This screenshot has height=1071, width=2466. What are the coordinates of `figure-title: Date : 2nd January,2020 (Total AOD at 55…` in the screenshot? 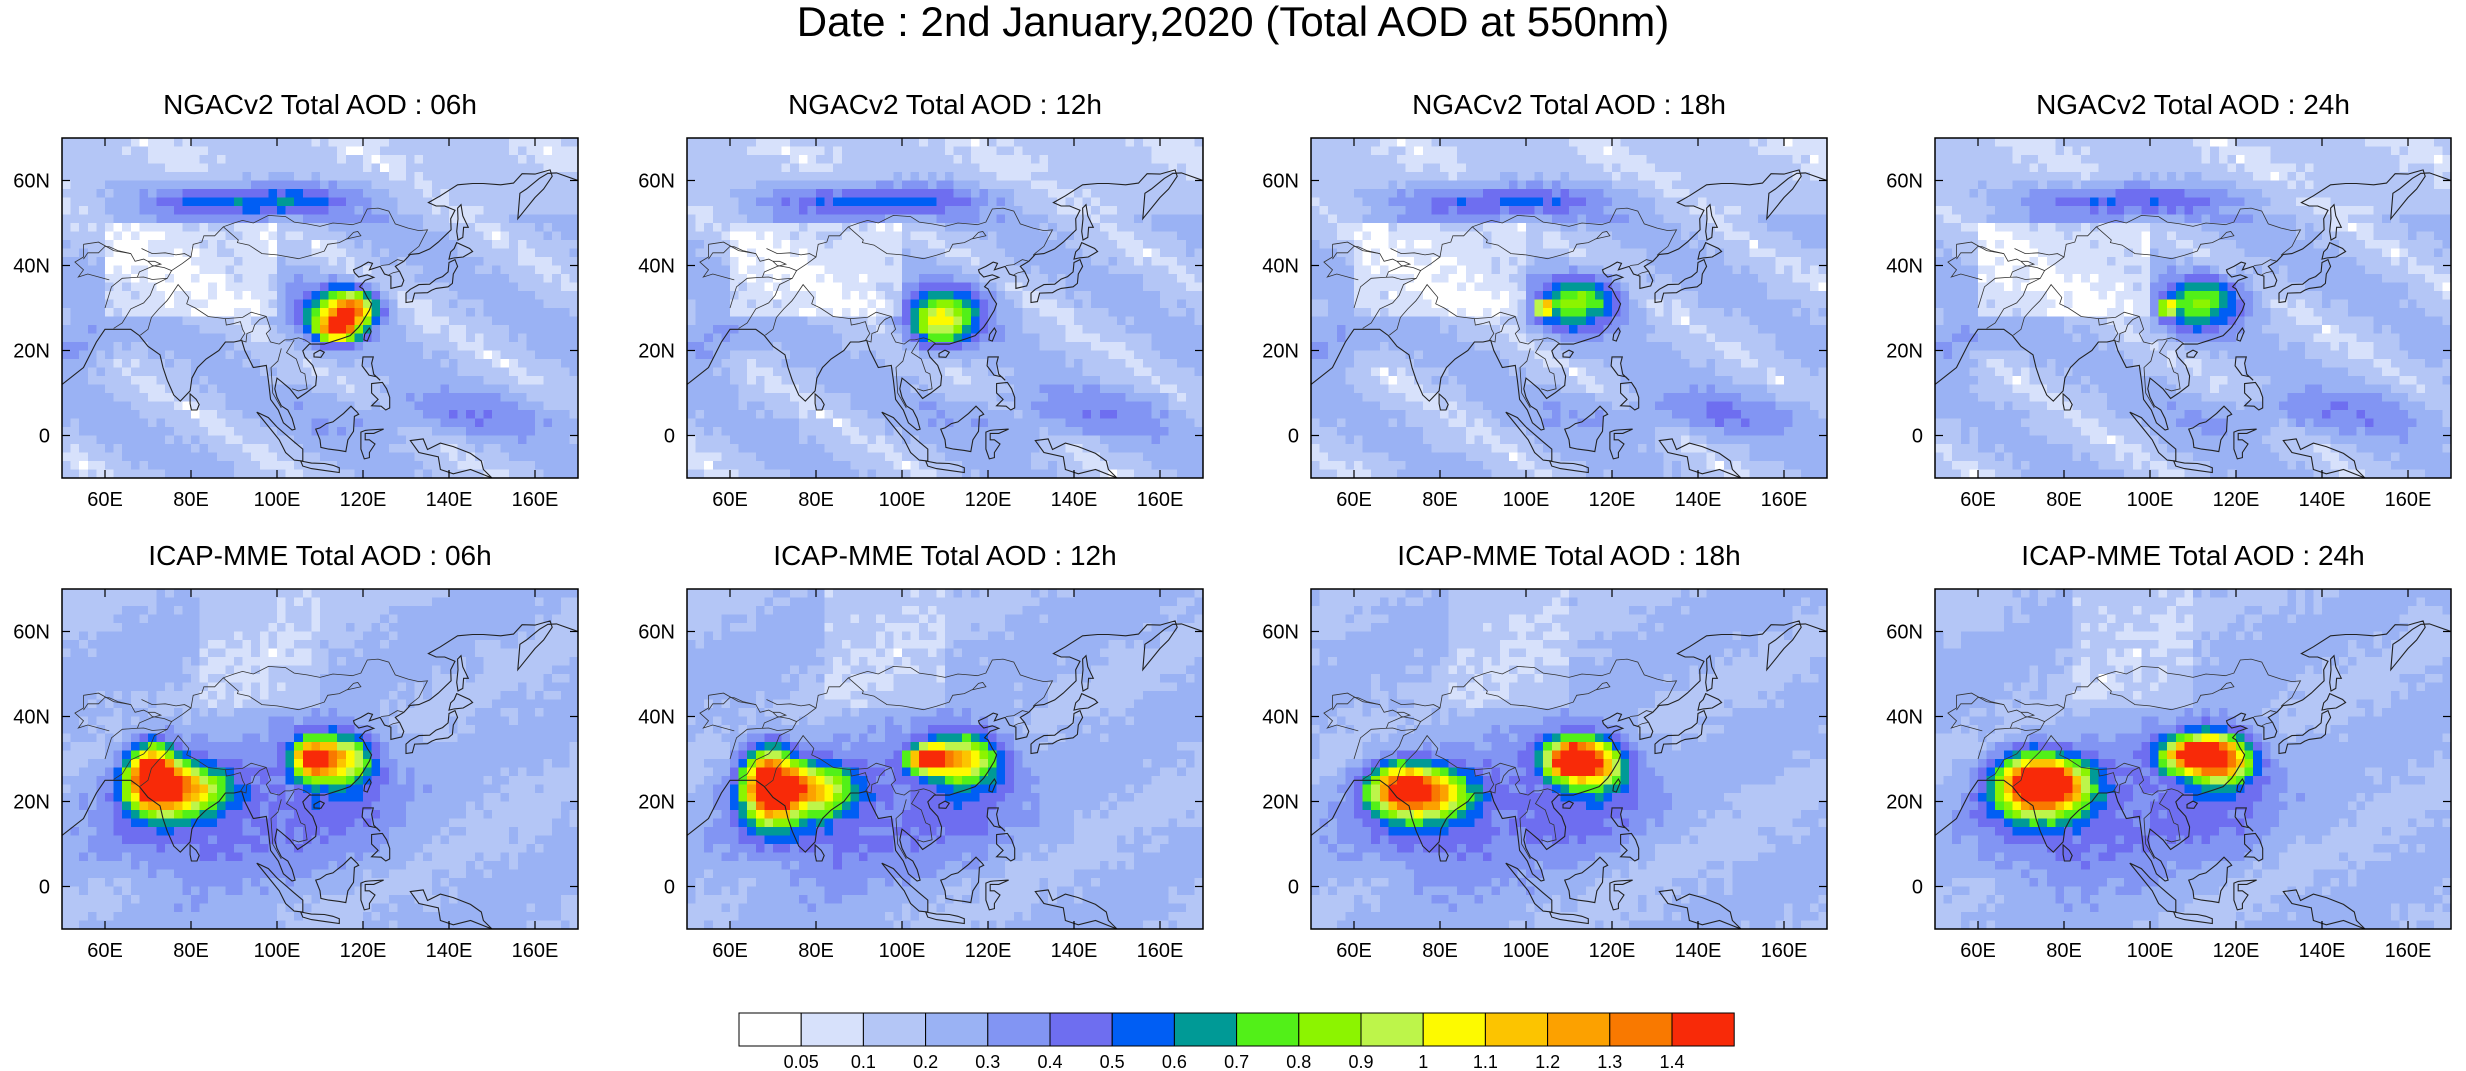 It's located at (1233, 22).